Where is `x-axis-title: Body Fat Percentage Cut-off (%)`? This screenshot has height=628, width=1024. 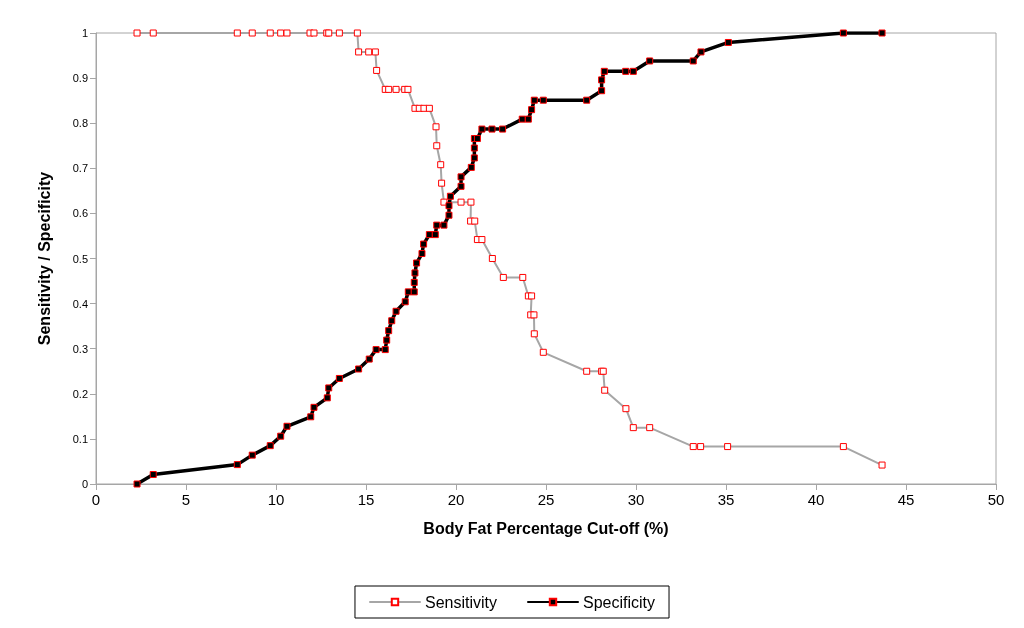
x-axis-title: Body Fat Percentage Cut-off (%) is located at coordinates (546, 528).